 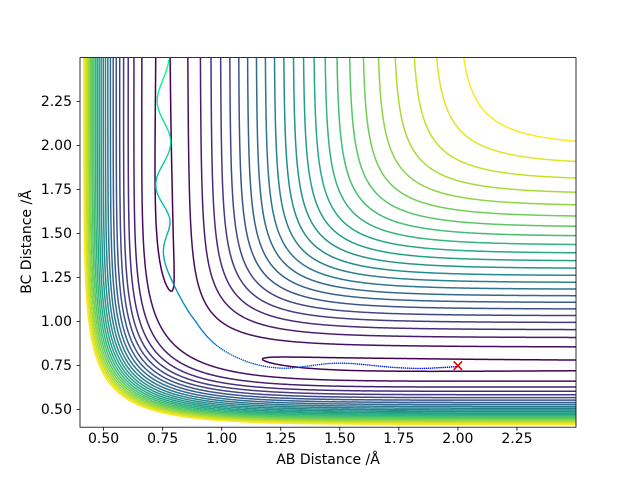 I want to click on y-tick-label: 1.00, so click(x=56, y=321).